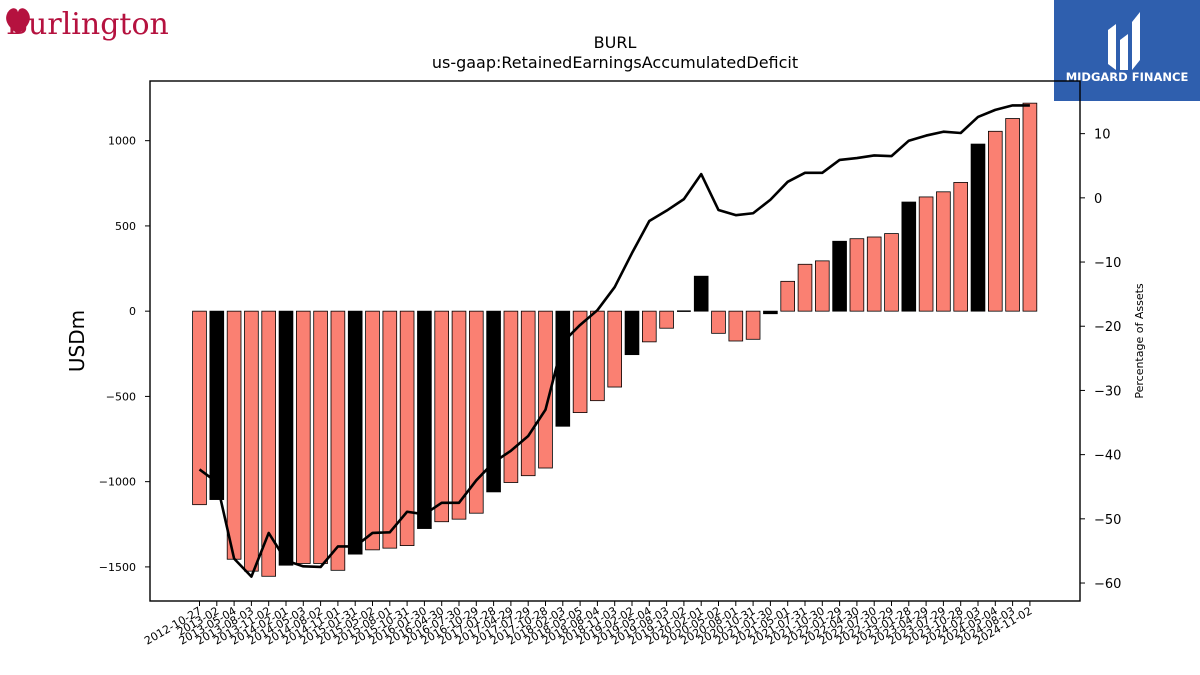 This screenshot has height=675, width=1200. Describe the element at coordinates (1107, 263) in the screenshot. I see `y2-tick-label: −10` at that location.